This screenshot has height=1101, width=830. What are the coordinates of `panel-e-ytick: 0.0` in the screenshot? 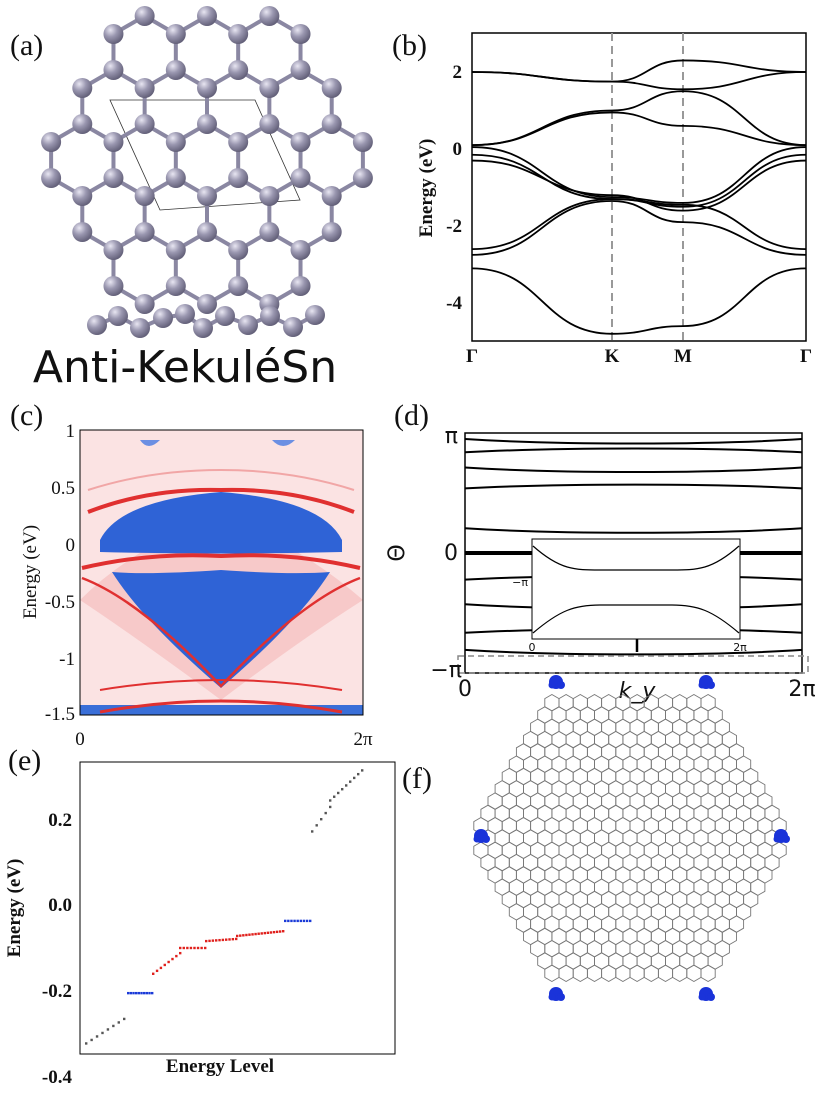 It's located at (60, 905).